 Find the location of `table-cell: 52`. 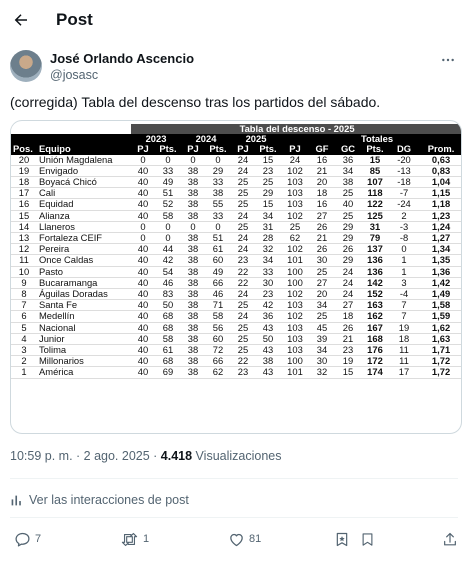

table-cell: 52 is located at coordinates (168, 204).